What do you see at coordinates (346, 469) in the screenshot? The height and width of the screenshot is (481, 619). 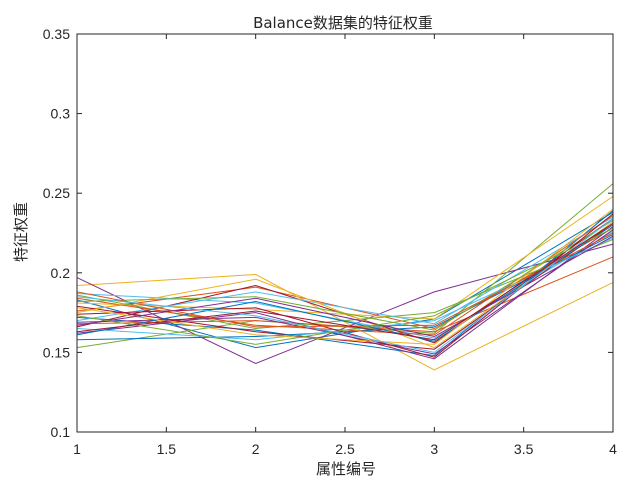 I see `x-axis-label: 属性编号` at bounding box center [346, 469].